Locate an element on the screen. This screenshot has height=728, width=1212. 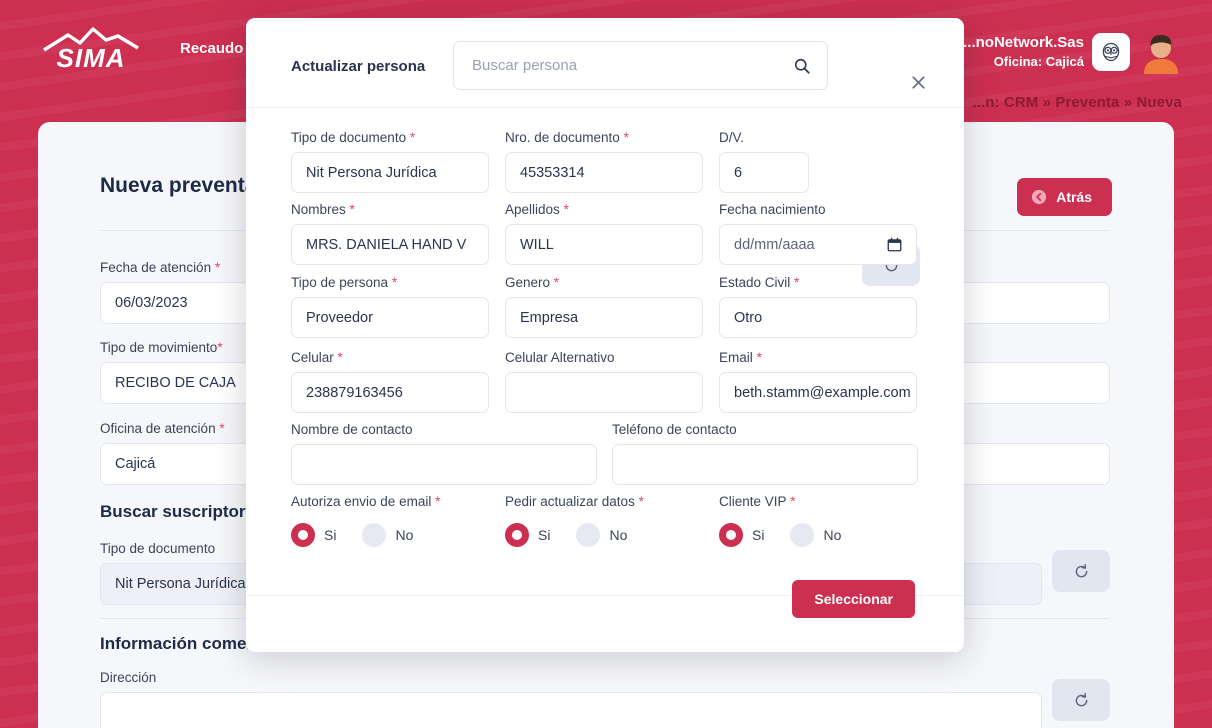
field-label: Cliente VIP * is located at coordinates (757, 501).